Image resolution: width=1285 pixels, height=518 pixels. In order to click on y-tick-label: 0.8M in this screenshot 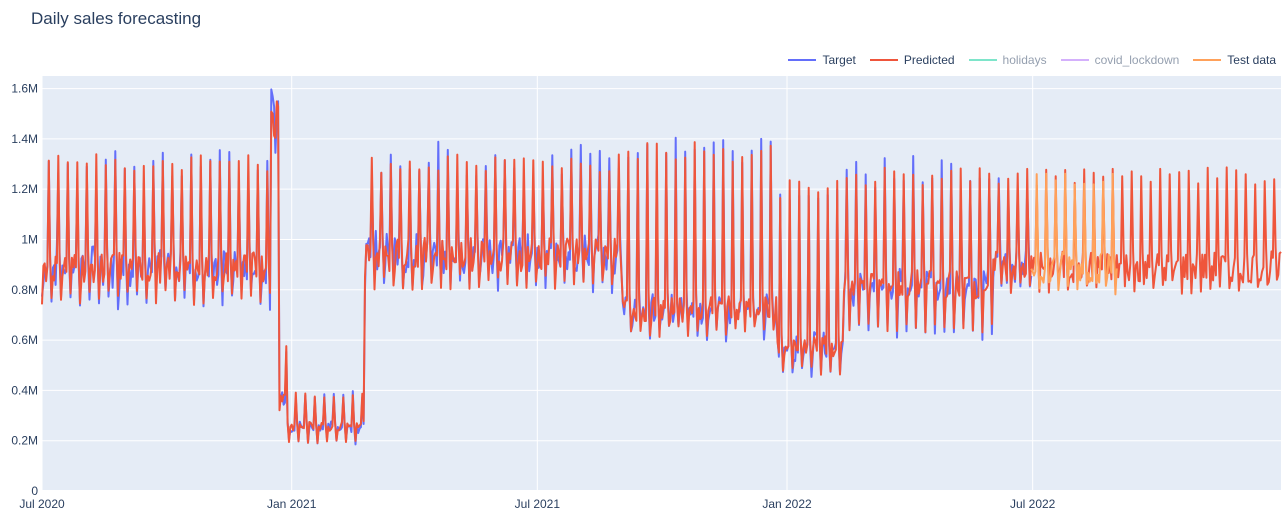, I will do `click(24, 290)`.